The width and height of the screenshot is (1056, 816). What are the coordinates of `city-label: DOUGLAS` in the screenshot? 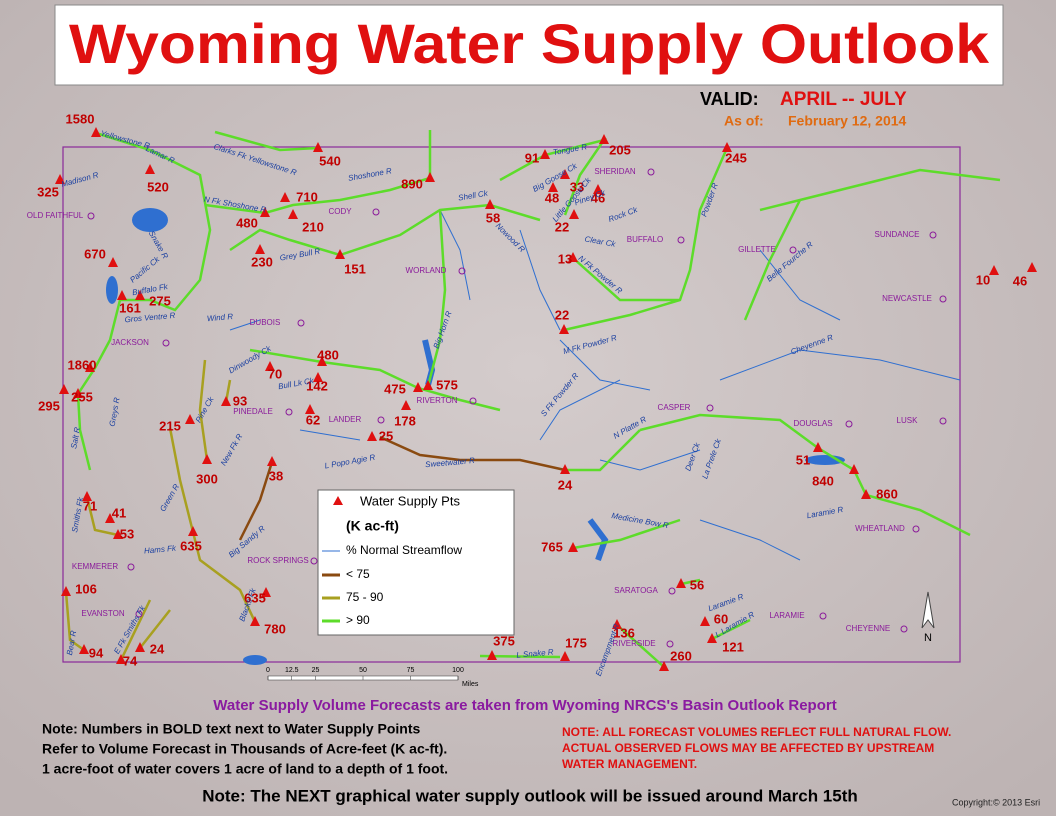 It's located at (812, 423).